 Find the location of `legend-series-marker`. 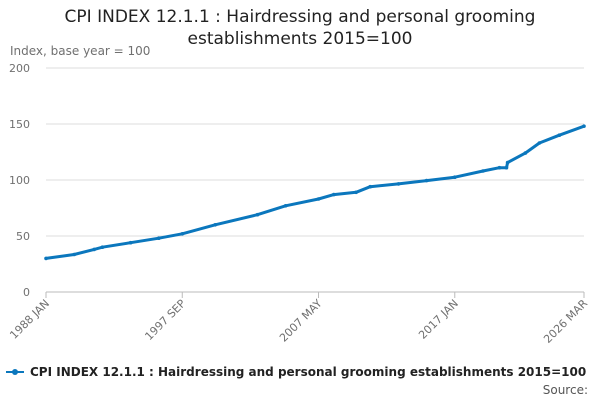

legend-series-marker is located at coordinates (15, 372).